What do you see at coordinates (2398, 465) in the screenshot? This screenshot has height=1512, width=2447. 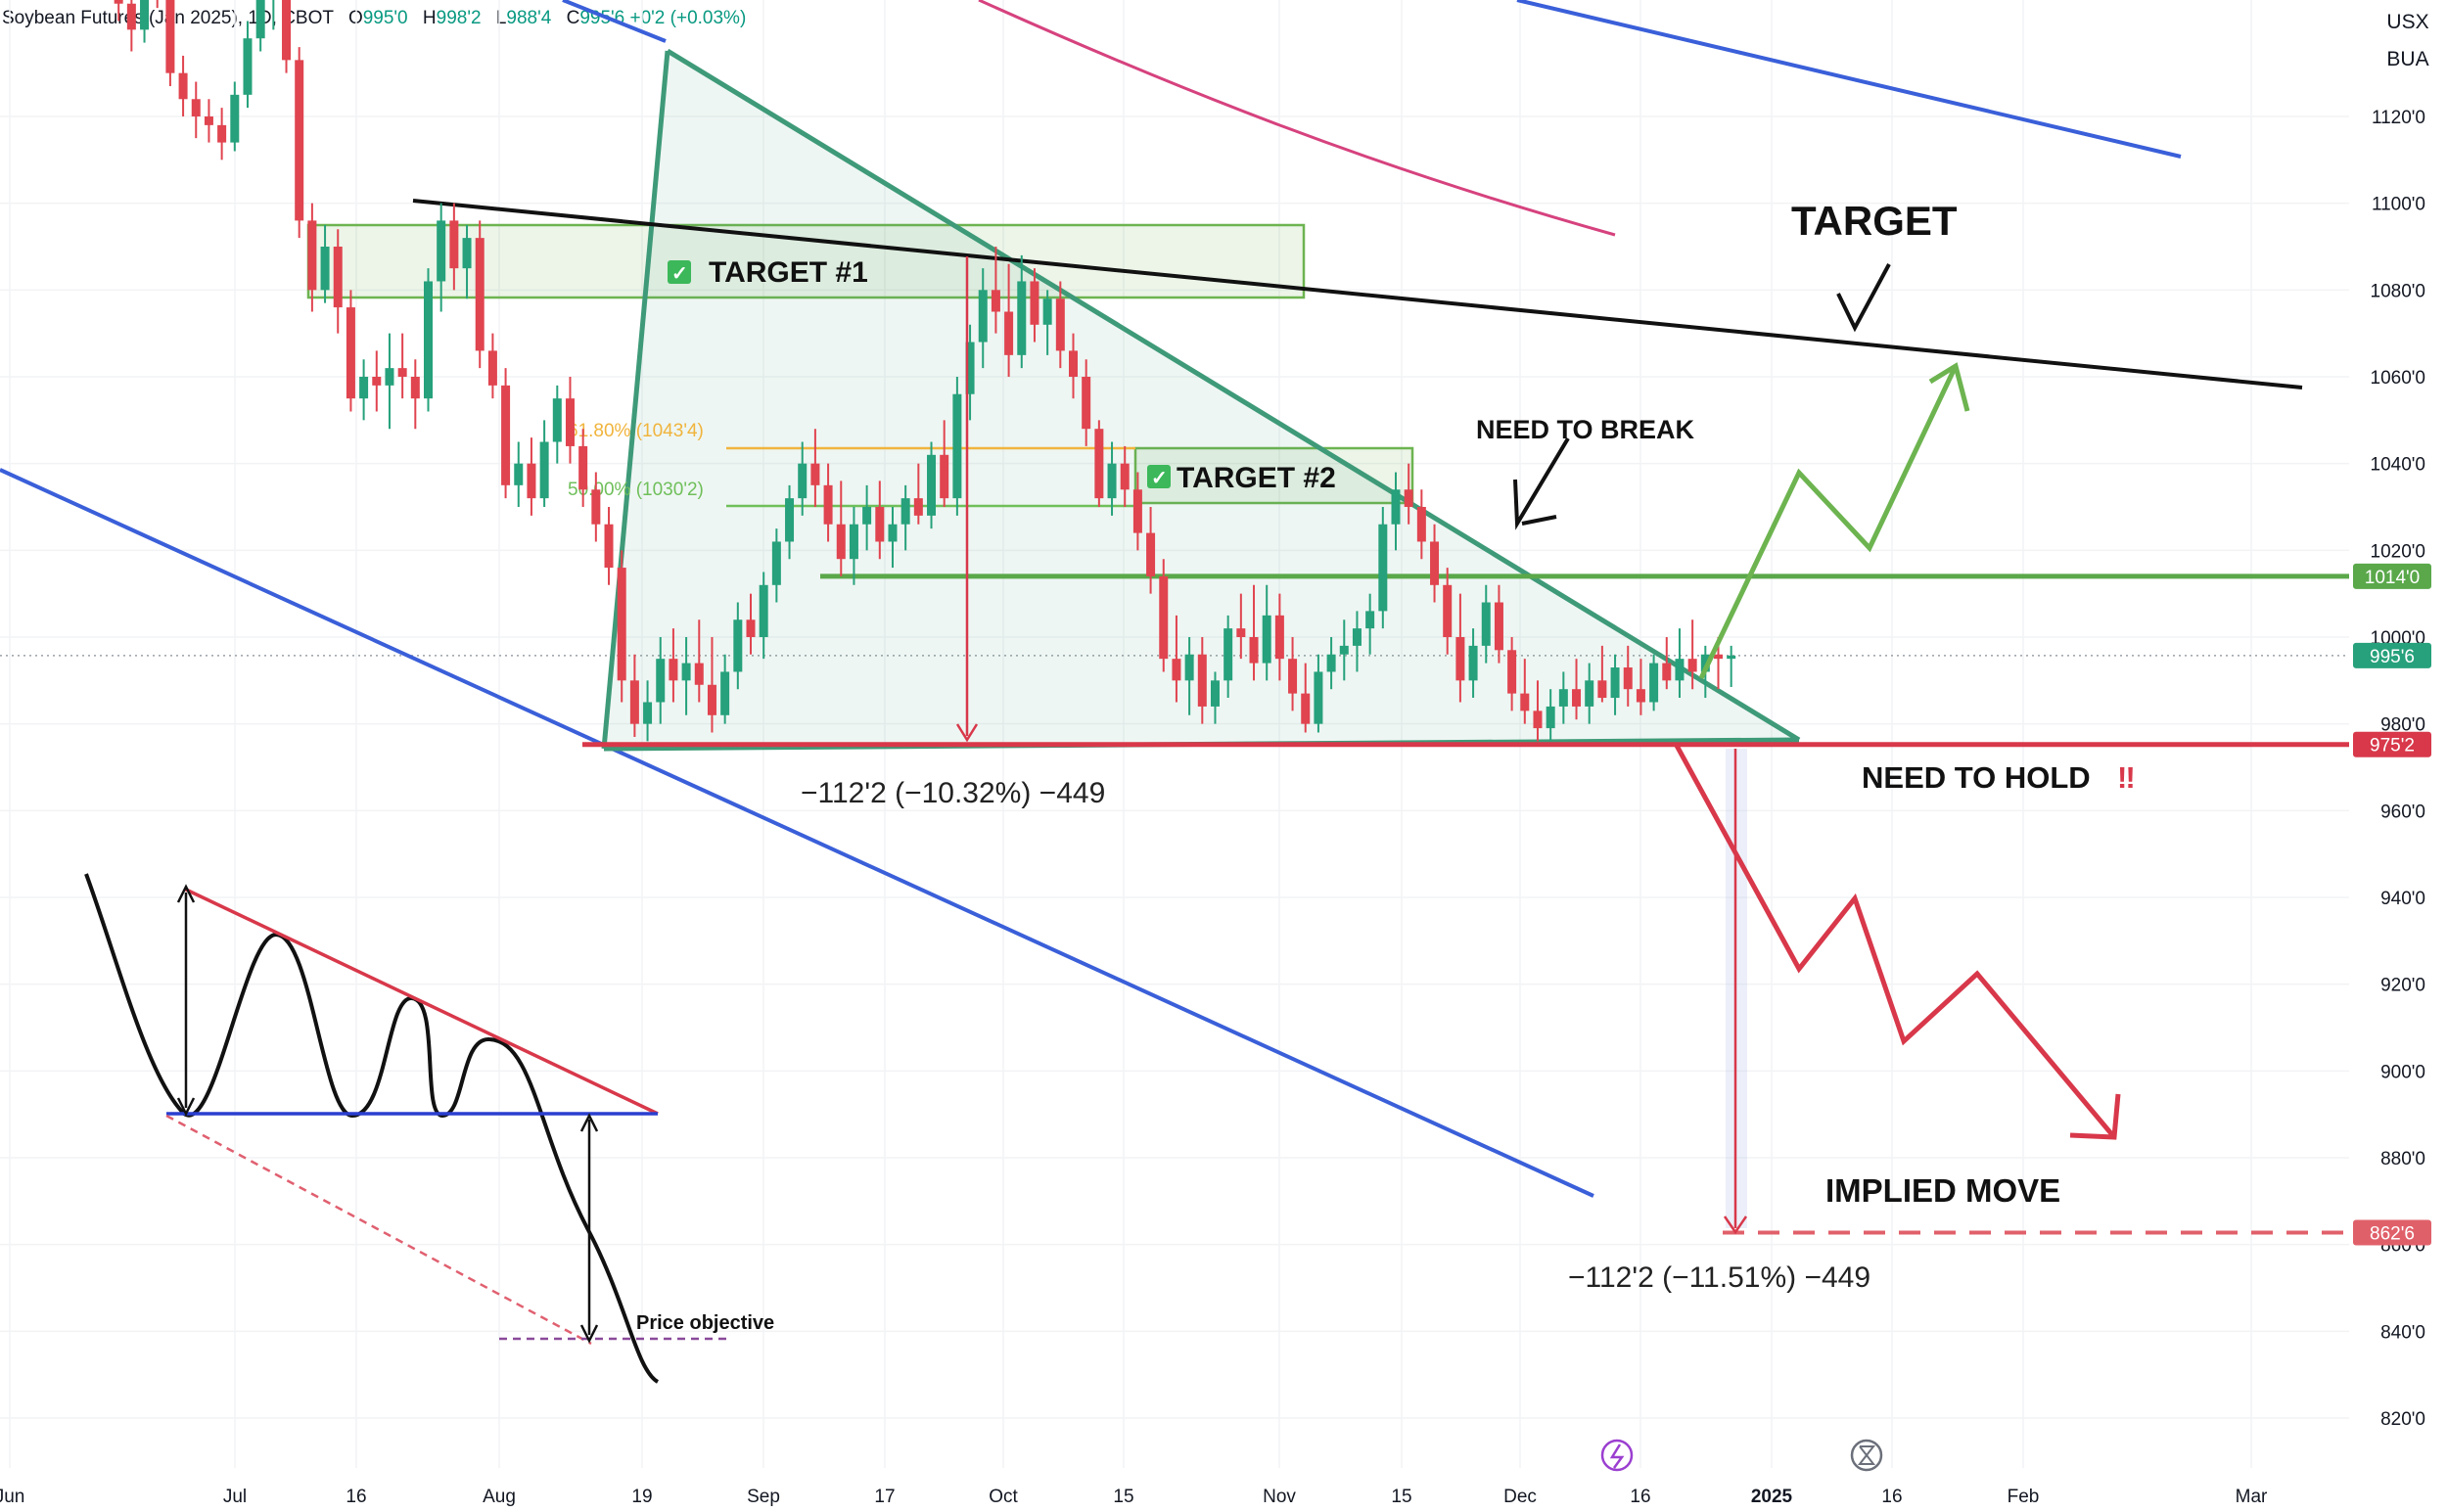 I see `price-tick-label: 1040'0` at bounding box center [2398, 465].